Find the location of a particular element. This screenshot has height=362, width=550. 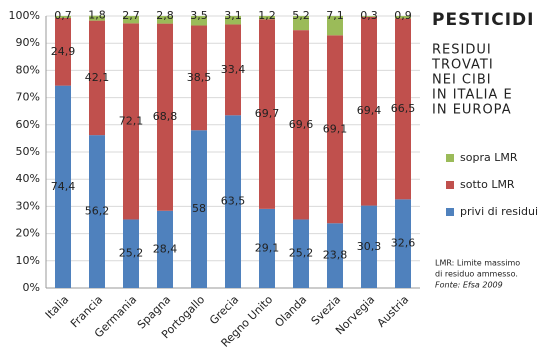

note-line: Fonte: Efsa 2009 is located at coordinates (469, 285).